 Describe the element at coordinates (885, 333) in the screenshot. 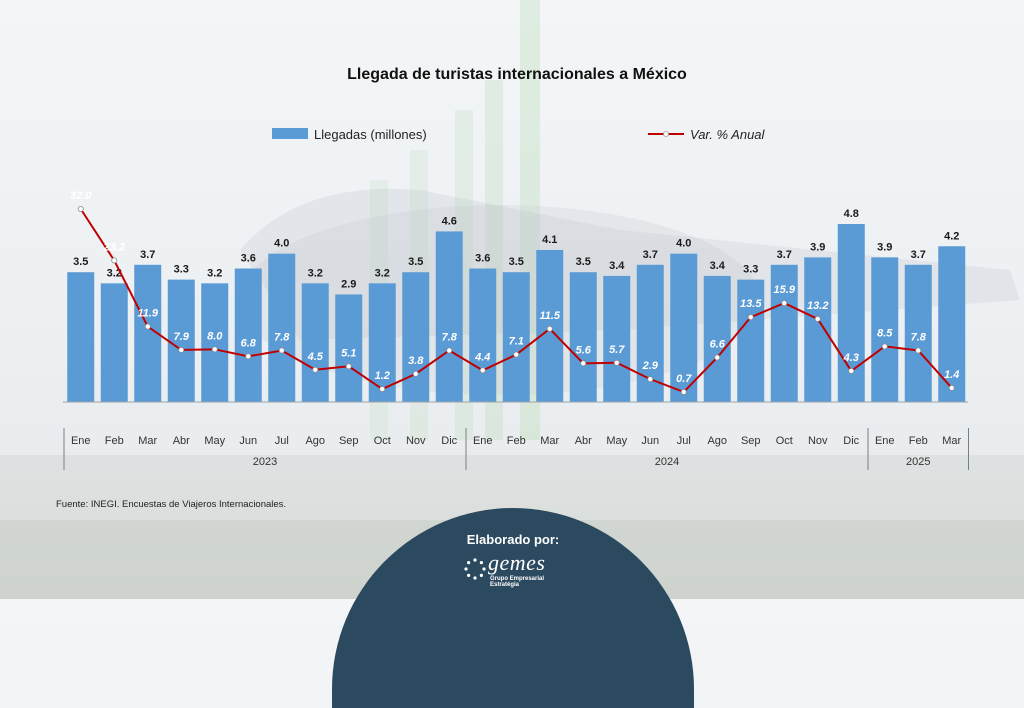

I see `line-value-label: 8.5` at that location.